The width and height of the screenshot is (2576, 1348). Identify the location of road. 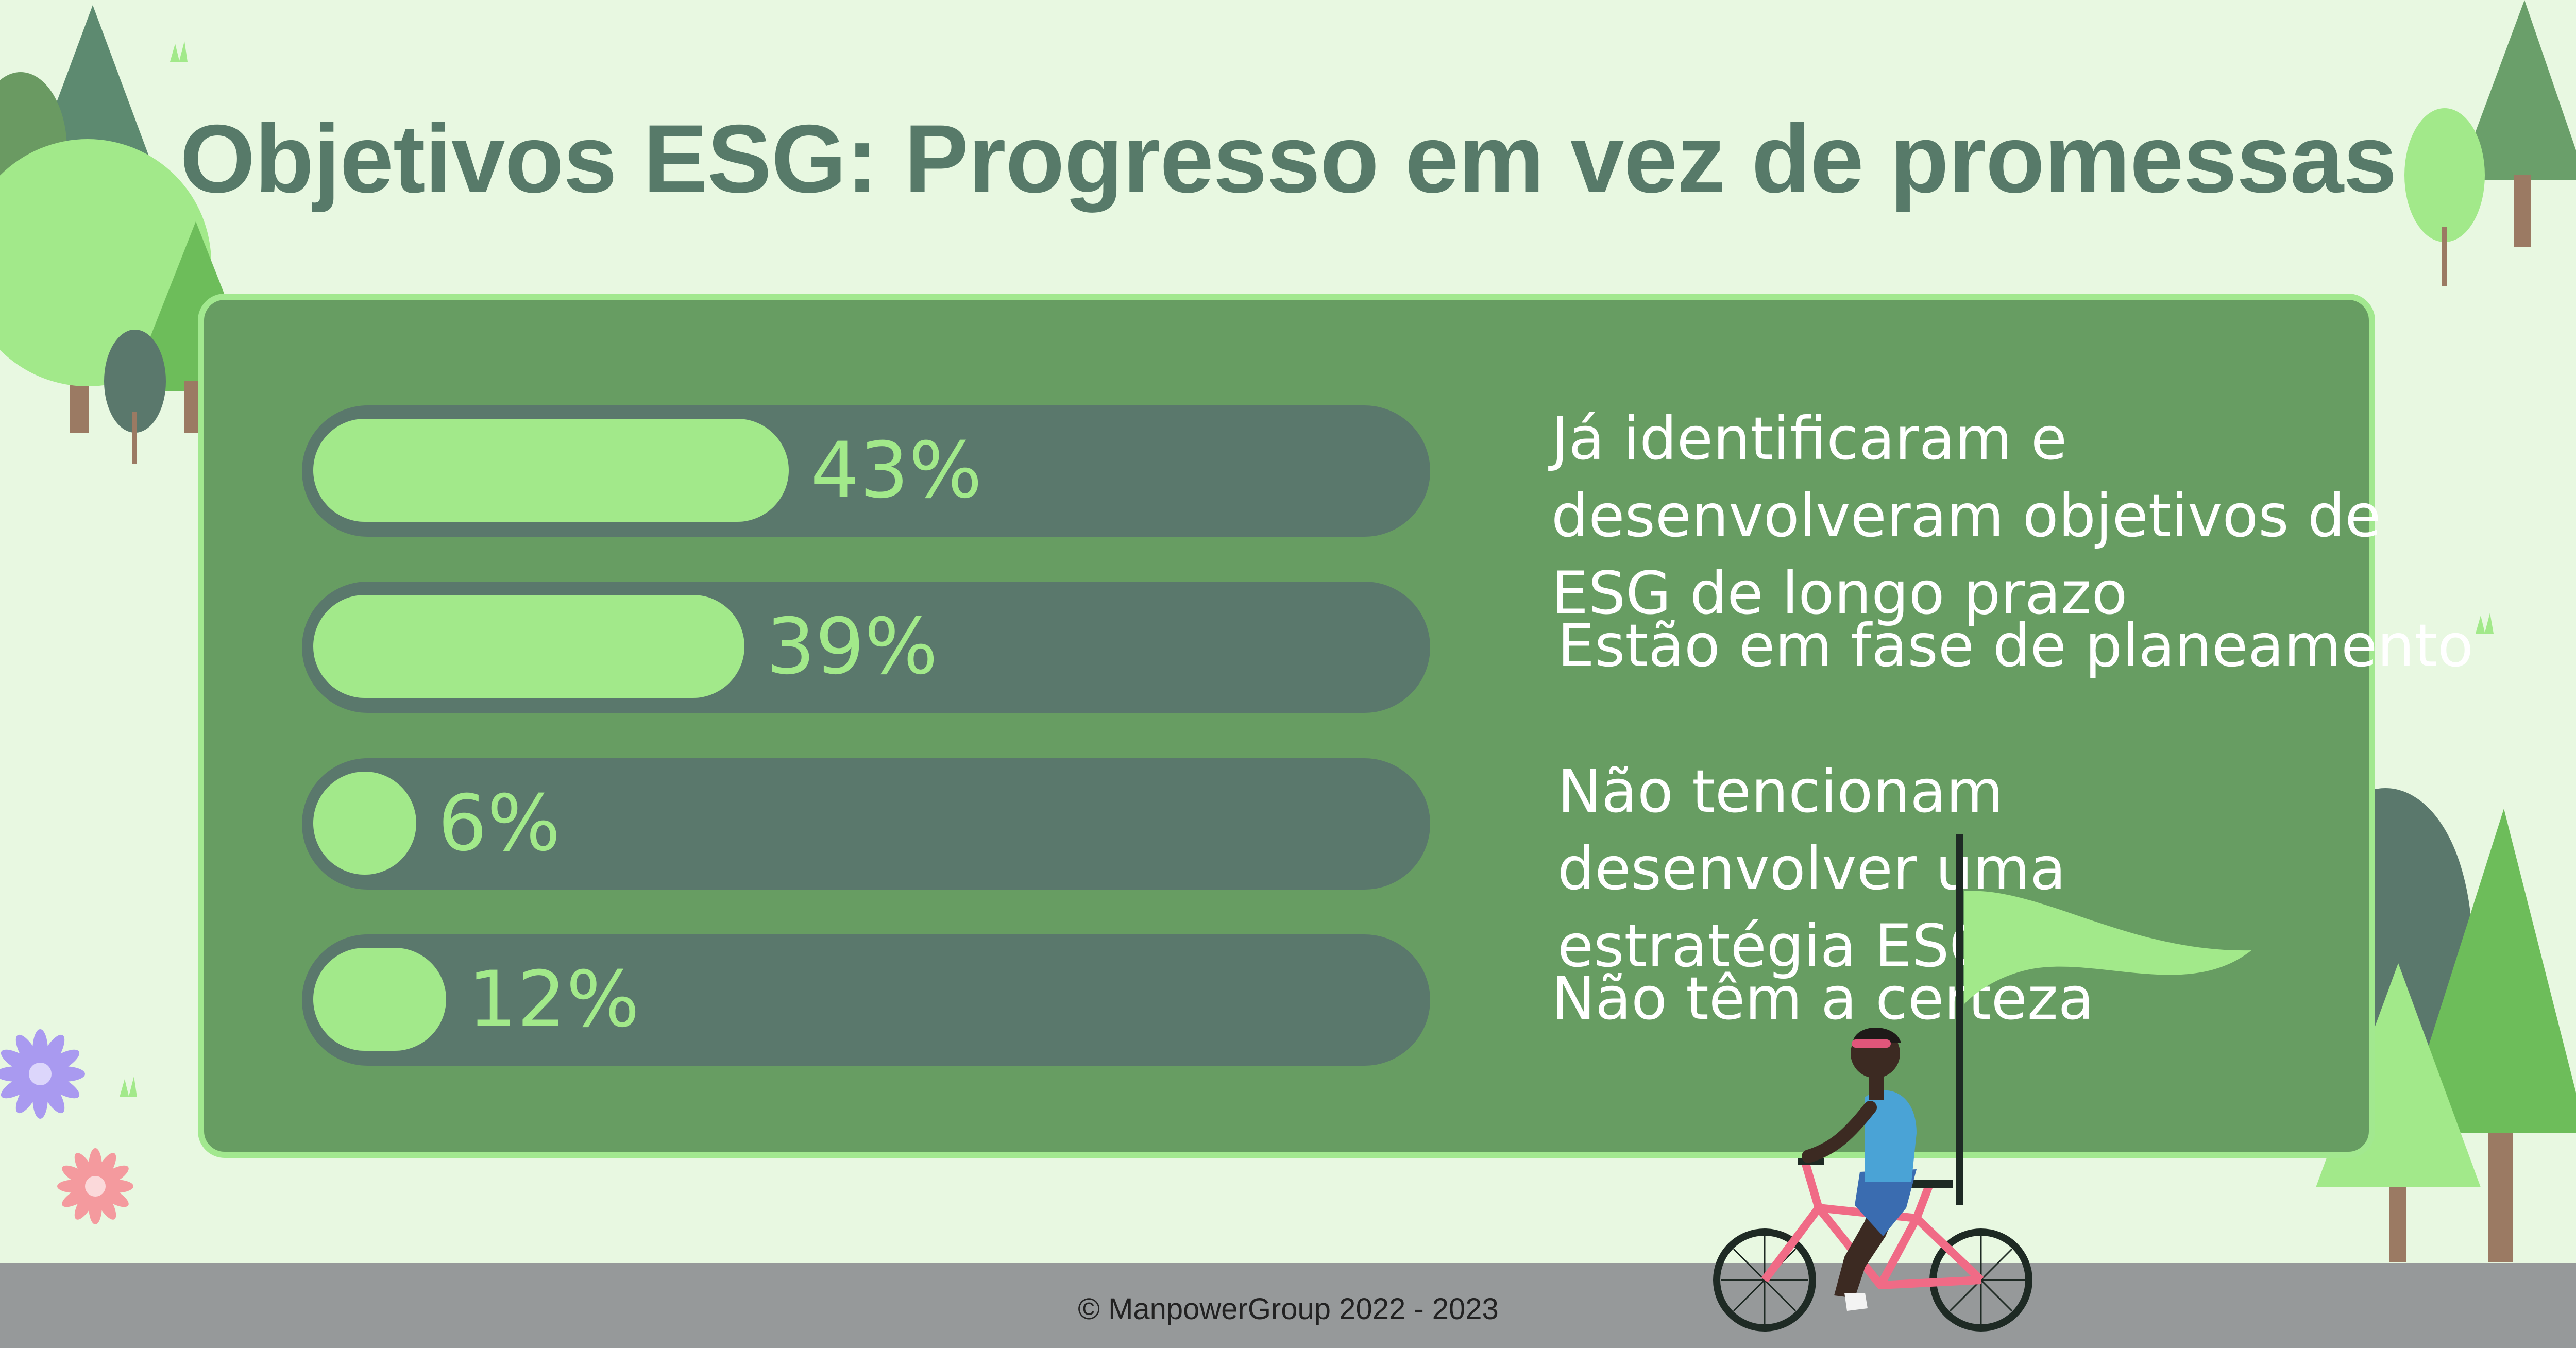
(1288, 1305).